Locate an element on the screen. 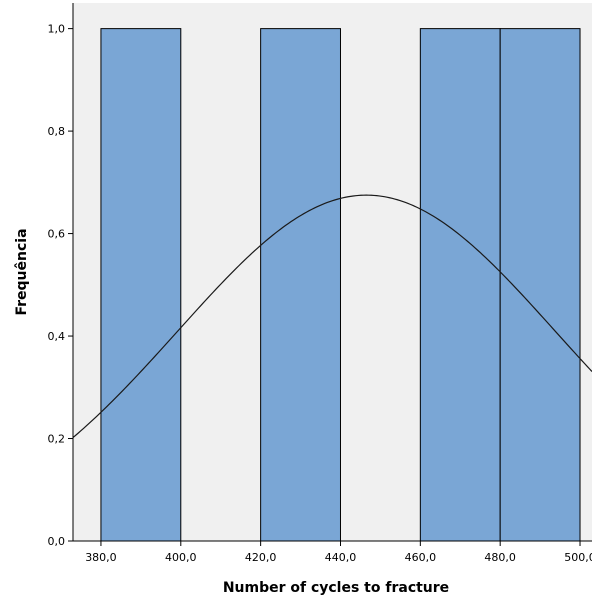 Image resolution: width=592 pixels, height=601 pixels. y-tick-label: 0,8 is located at coordinates (57, 131).